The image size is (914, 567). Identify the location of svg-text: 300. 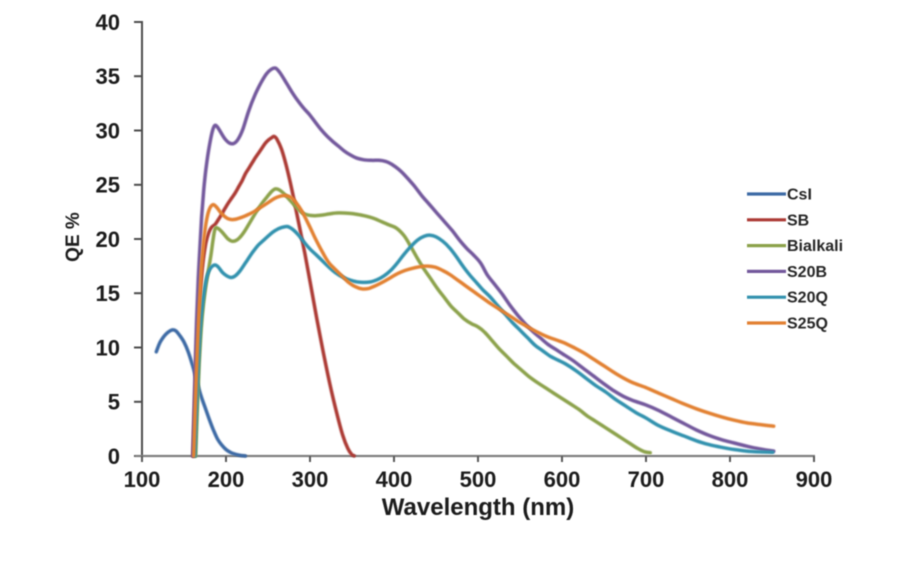
(310, 479).